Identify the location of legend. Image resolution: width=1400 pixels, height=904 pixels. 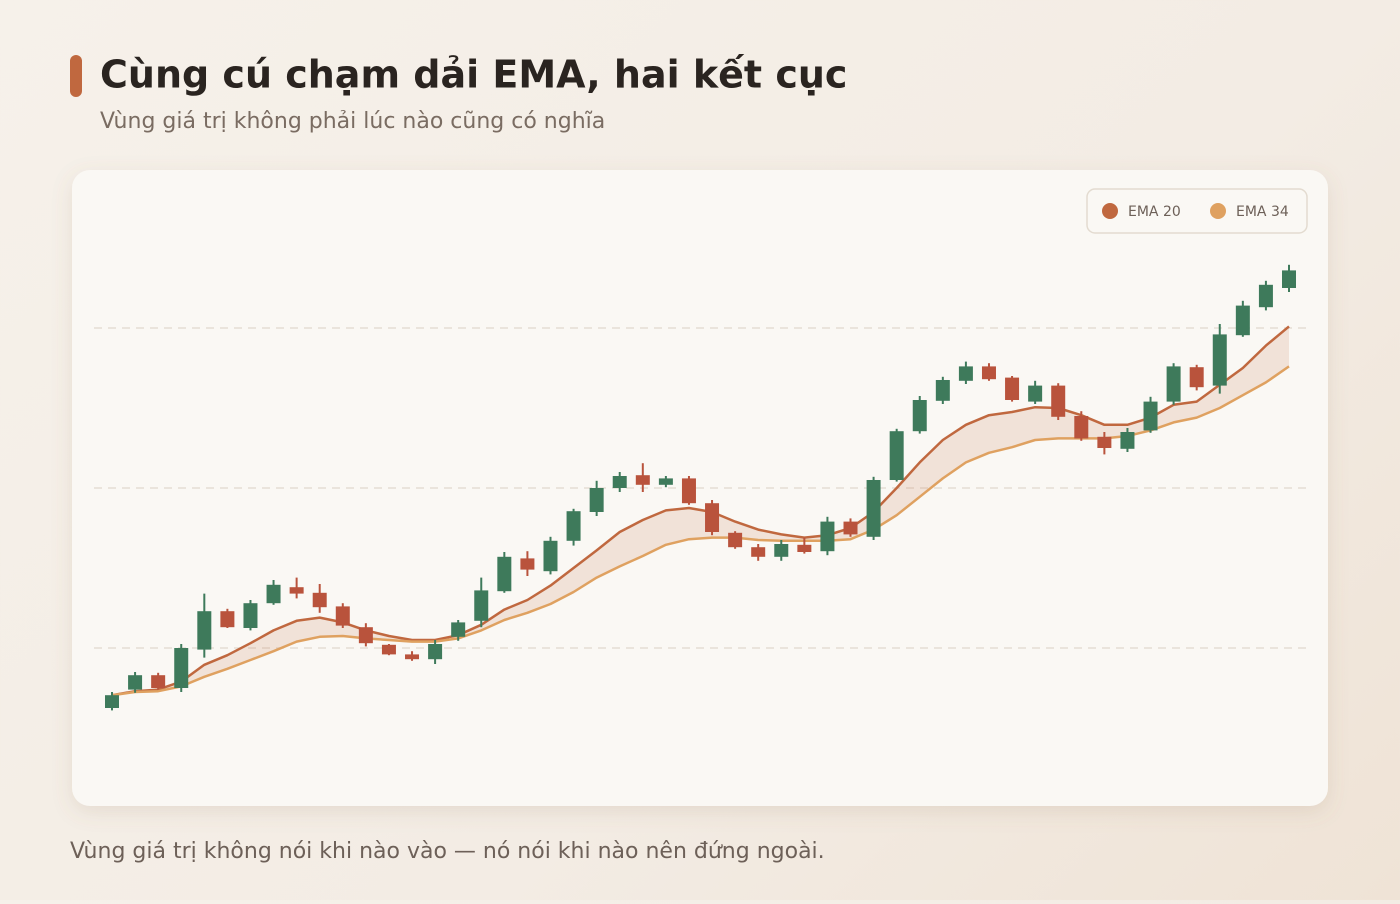
(1197, 211).